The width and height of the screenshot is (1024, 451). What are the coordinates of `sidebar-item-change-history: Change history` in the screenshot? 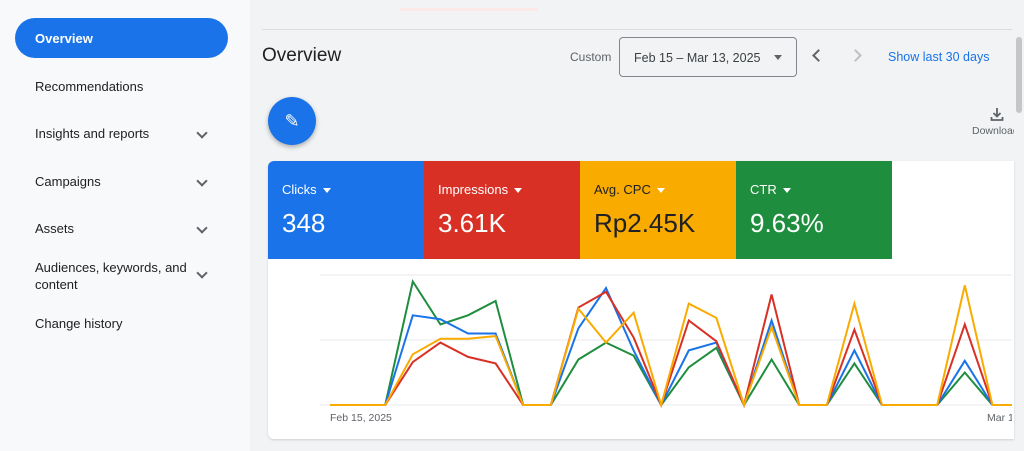 It's located at (121, 323).